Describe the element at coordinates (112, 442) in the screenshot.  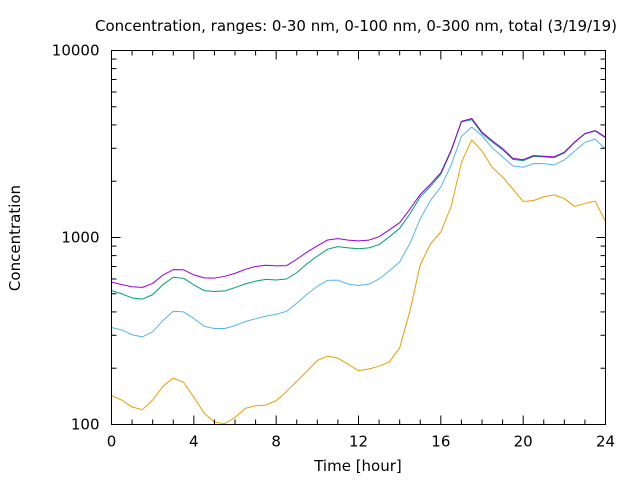
I see `x-tick-label: 0` at that location.